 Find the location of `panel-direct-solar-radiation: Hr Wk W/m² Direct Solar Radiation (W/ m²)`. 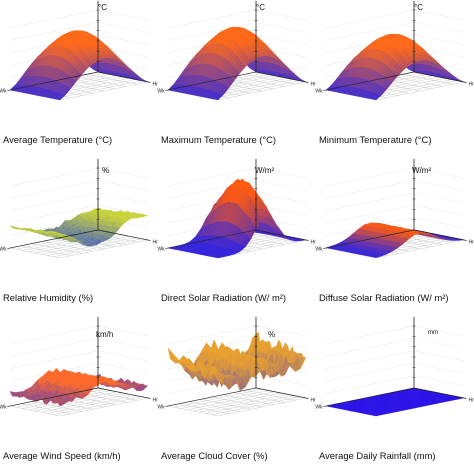

panel-direct-solar-radiation: Hr Wk W/m² Direct Solar Radiation (W/ m²) is located at coordinates (236, 237).